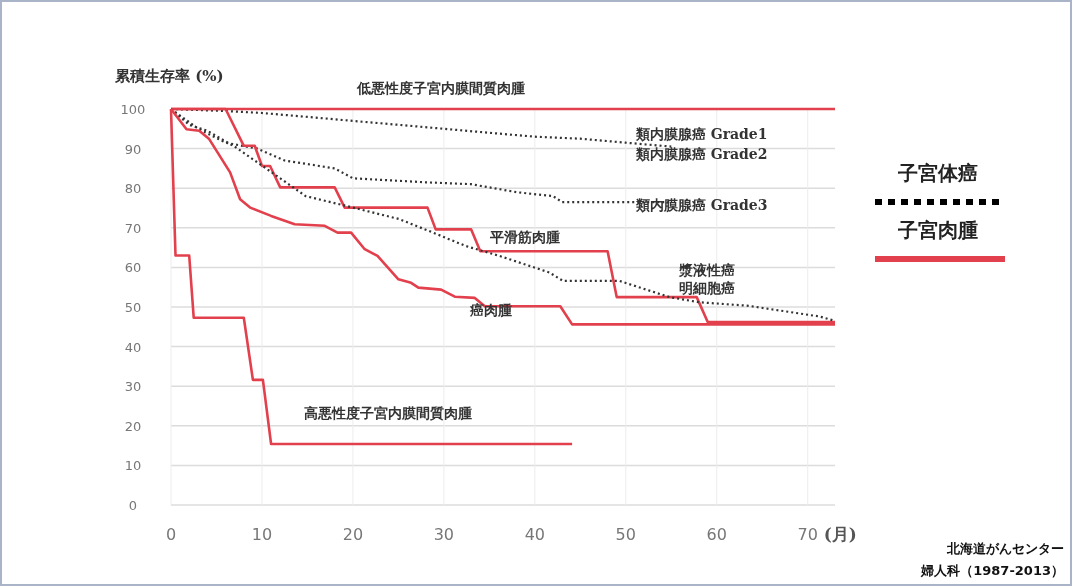  I want to click on x-tick-label: 30, so click(444, 534).